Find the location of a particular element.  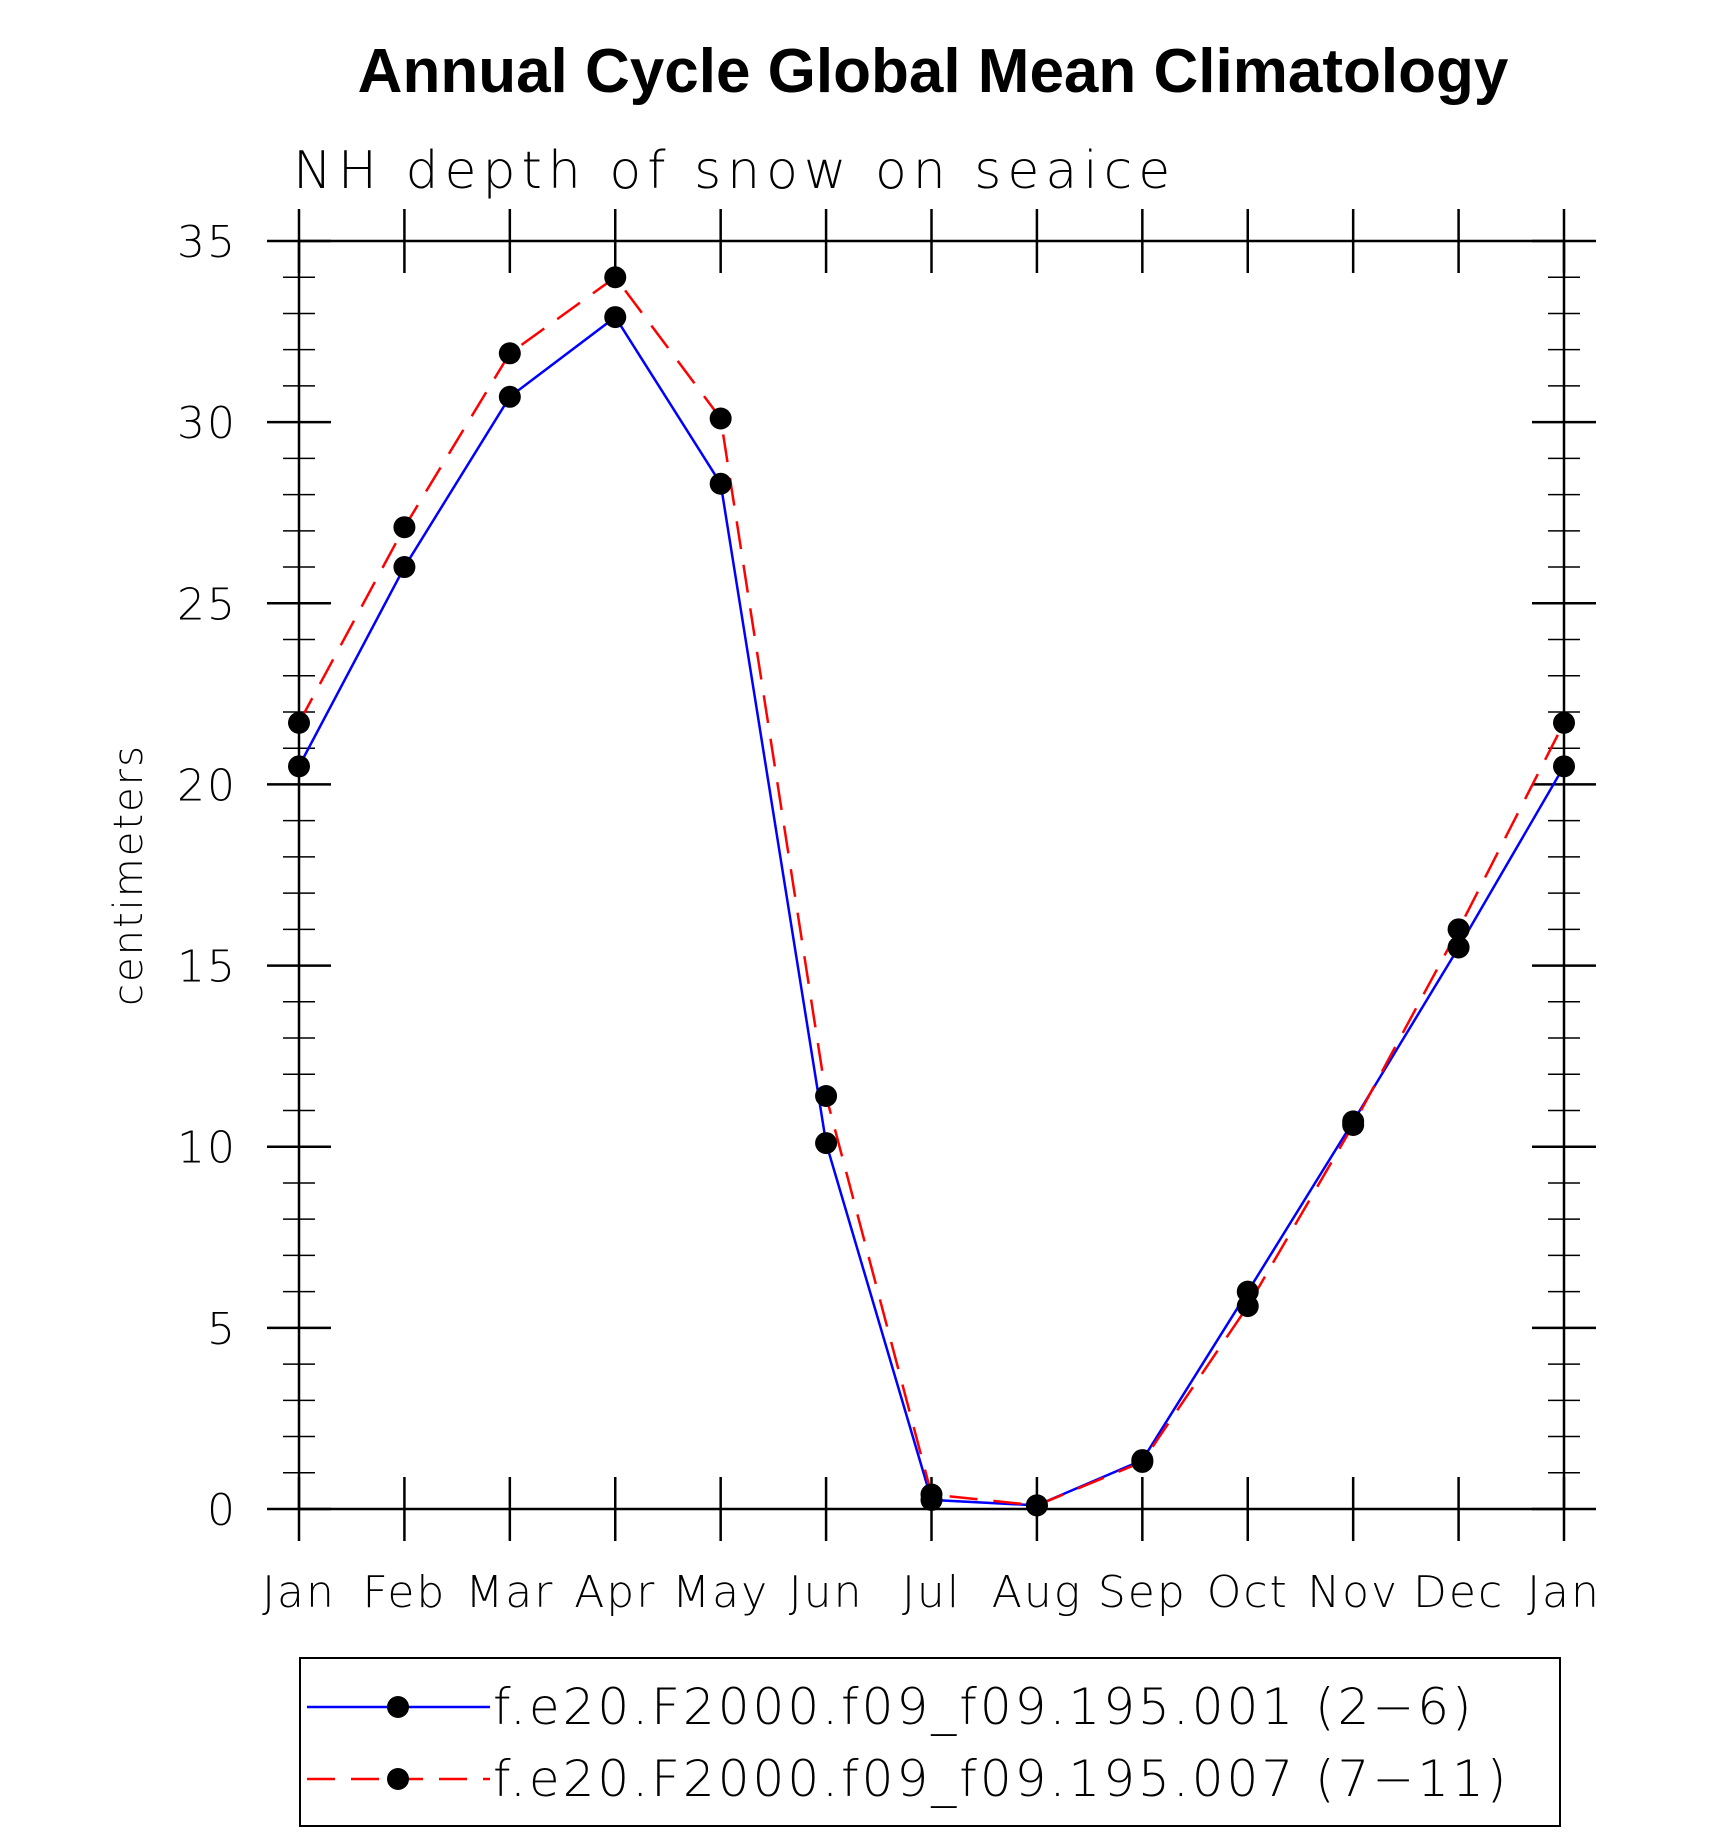

x-tick-label: Jul is located at coordinates (931, 1592).